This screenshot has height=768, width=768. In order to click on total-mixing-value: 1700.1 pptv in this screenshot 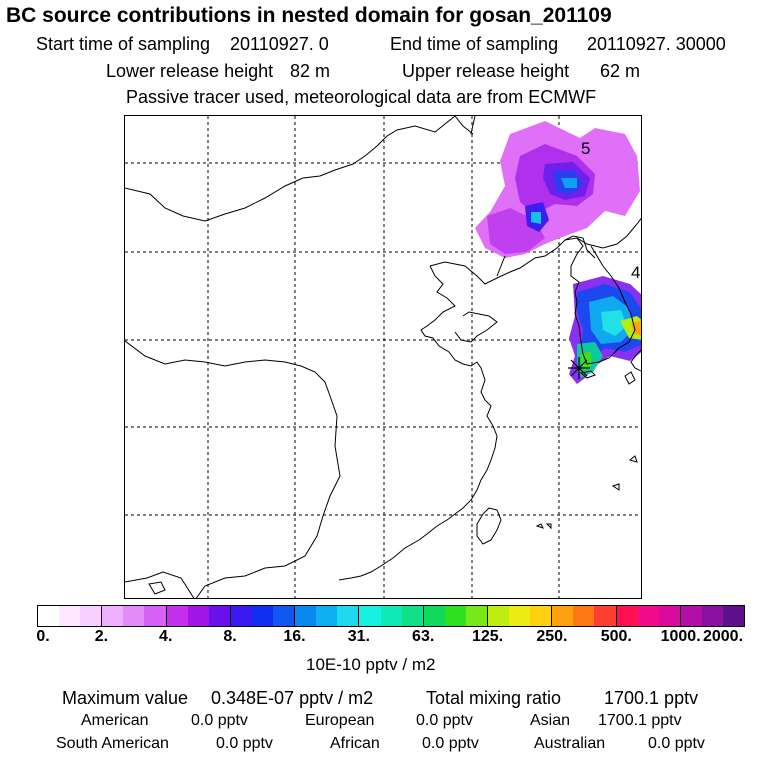, I will do `click(651, 698)`.